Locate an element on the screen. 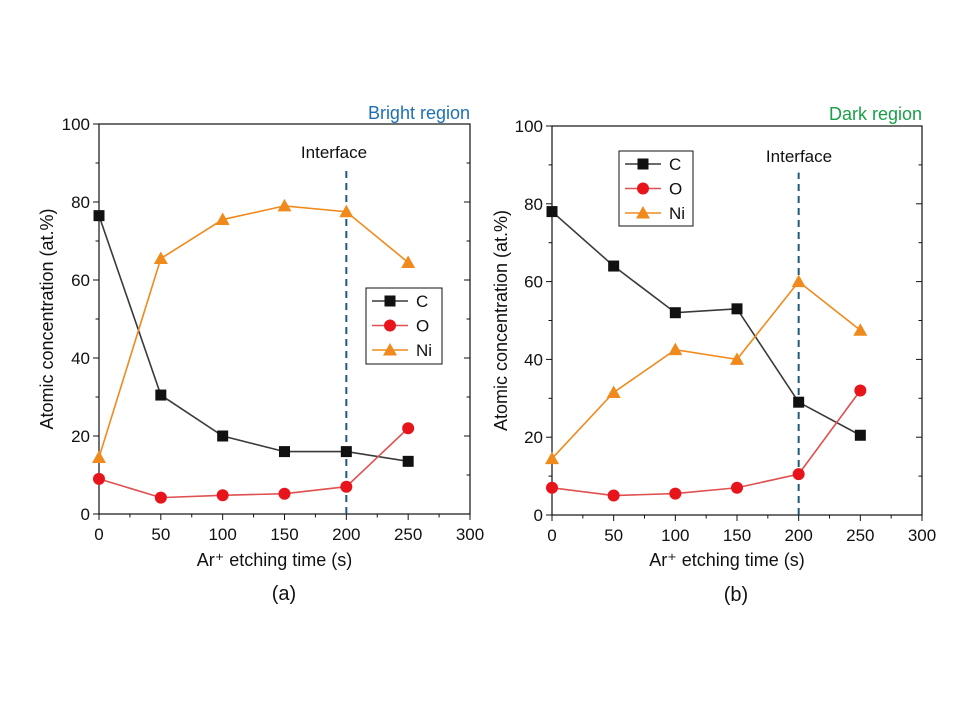 The width and height of the screenshot is (960, 720). panel-caption: (a) is located at coordinates (284, 594).